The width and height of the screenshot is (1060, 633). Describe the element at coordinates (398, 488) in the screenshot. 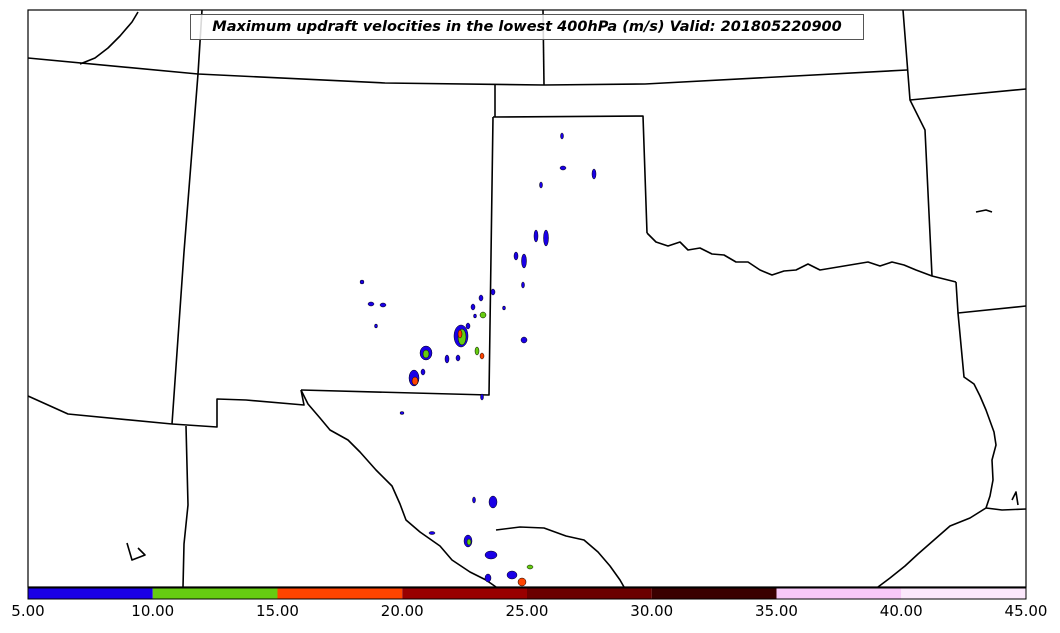

I see `rio-grande` at that location.